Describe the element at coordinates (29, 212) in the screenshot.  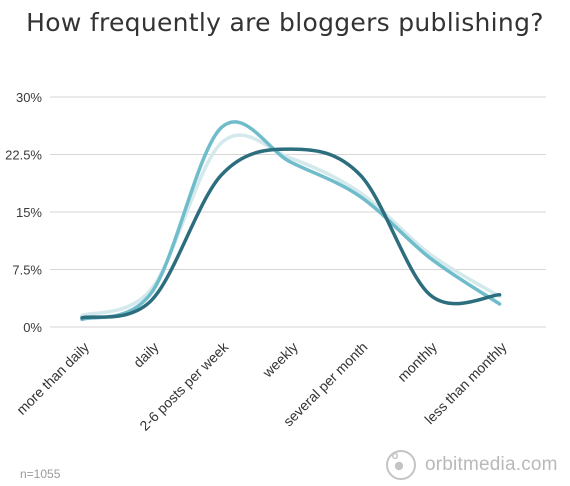
I see `y-tick-label: 15%` at that location.